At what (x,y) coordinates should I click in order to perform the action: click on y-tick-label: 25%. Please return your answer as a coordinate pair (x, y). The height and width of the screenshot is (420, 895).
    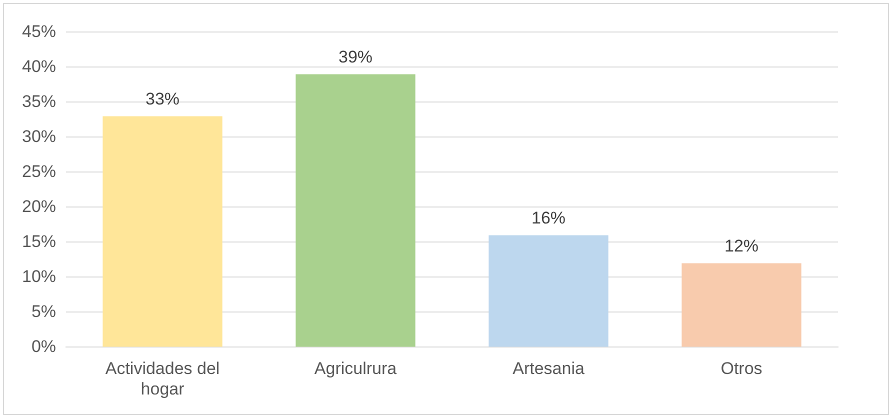
    Looking at the image, I should click on (39, 171).